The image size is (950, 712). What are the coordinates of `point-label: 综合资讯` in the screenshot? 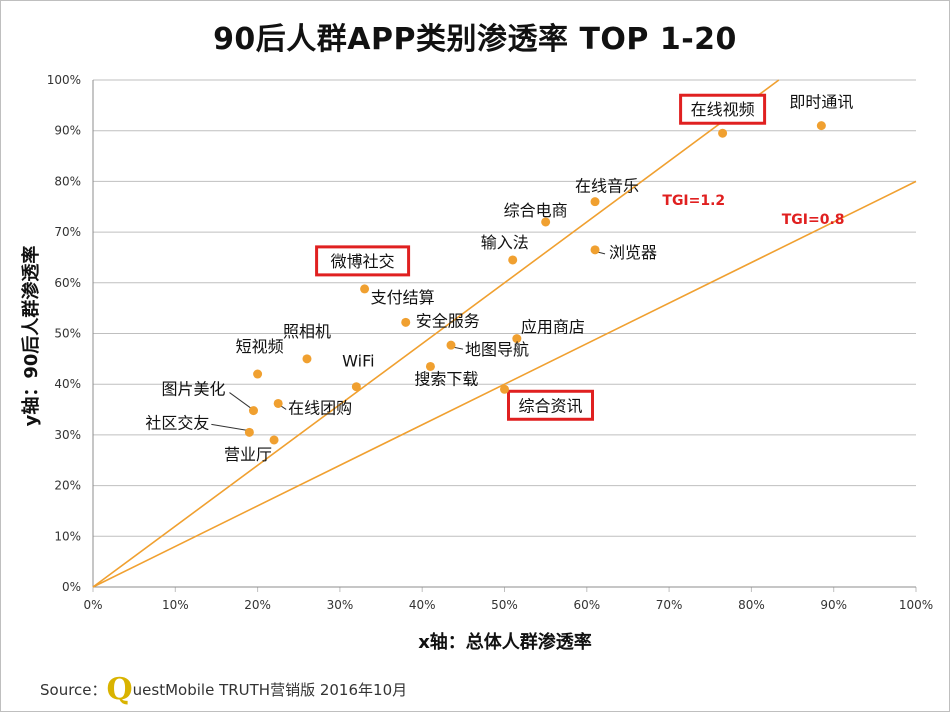 It's located at (550, 405).